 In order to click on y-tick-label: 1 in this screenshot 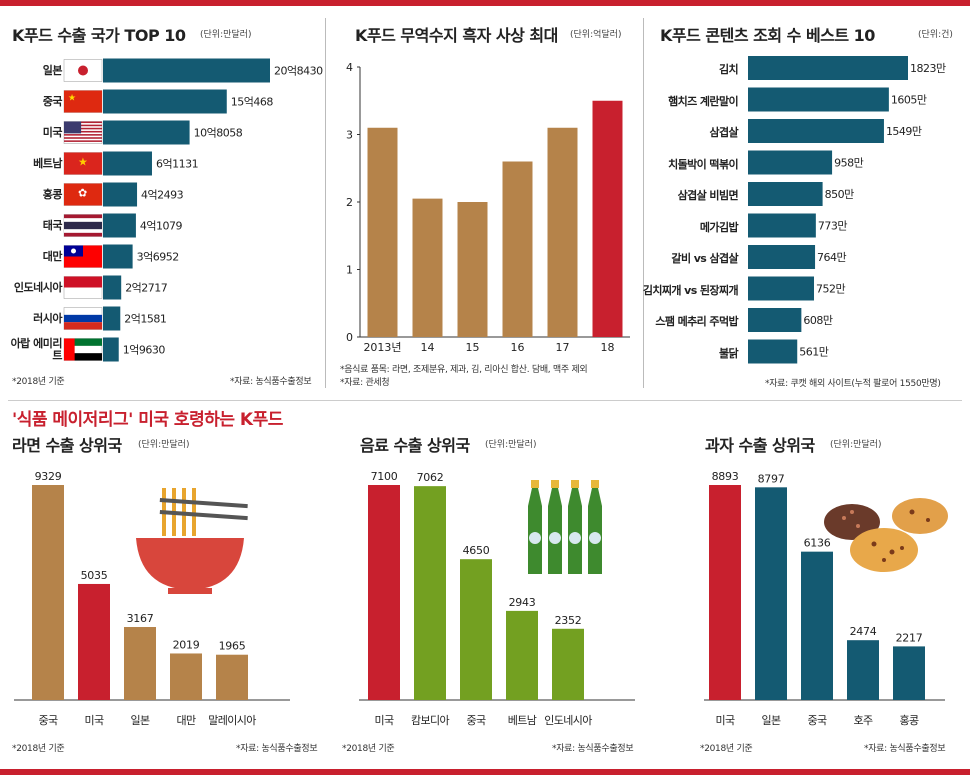, I will do `click(349, 270)`.